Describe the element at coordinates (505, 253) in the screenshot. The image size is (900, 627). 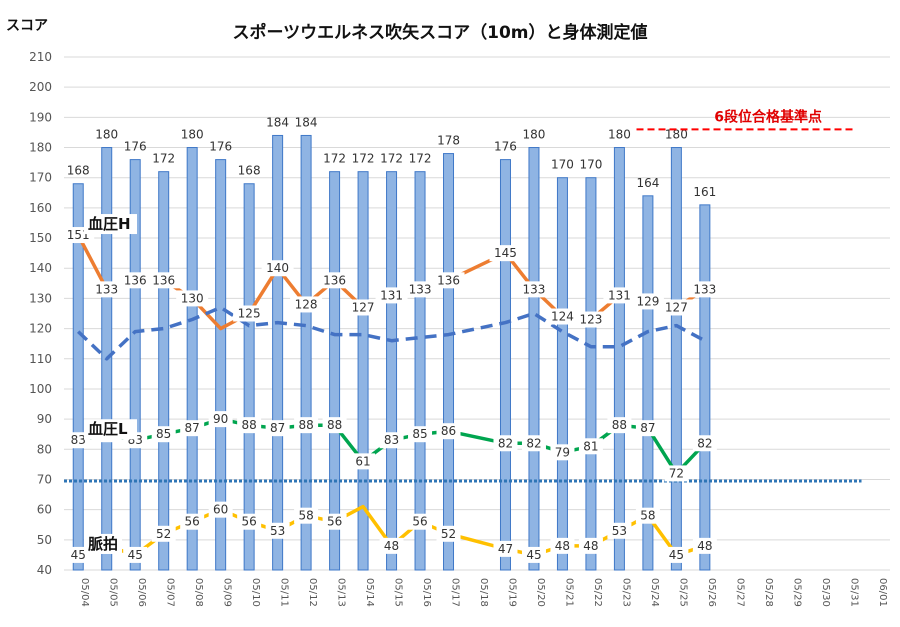
I see `data-label-血圧H: 145` at that location.